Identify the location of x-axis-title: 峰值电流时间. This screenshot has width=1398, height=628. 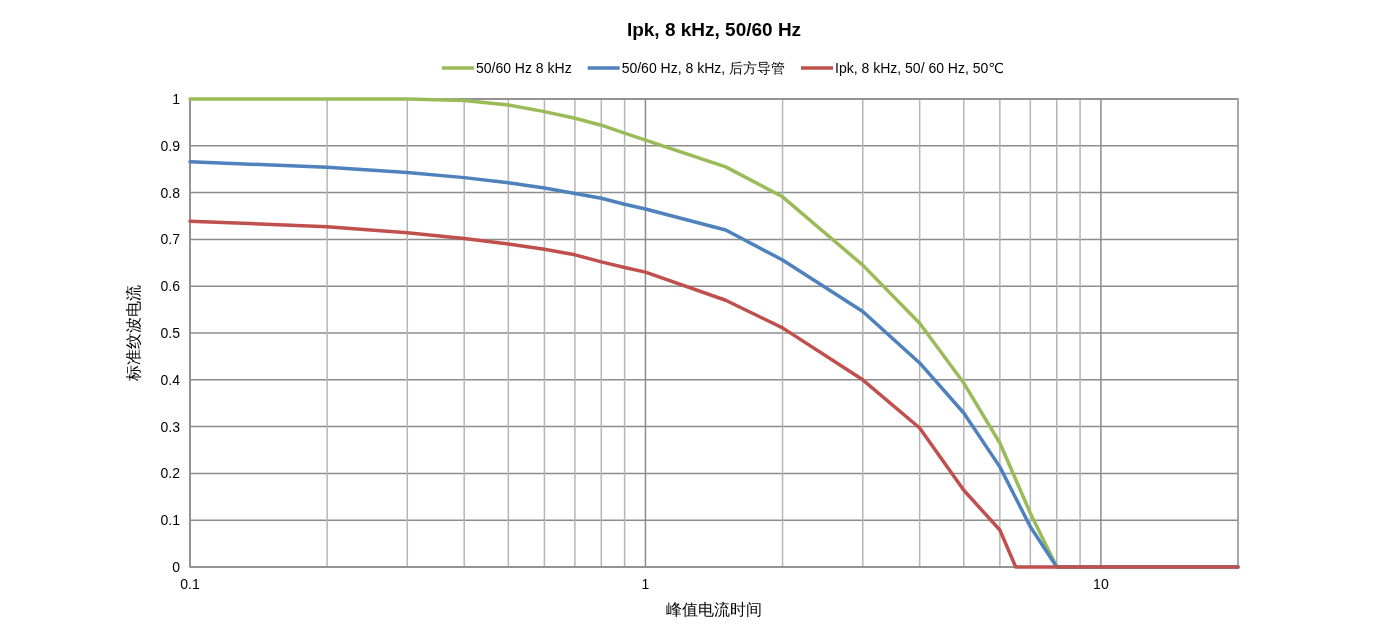
(714, 609).